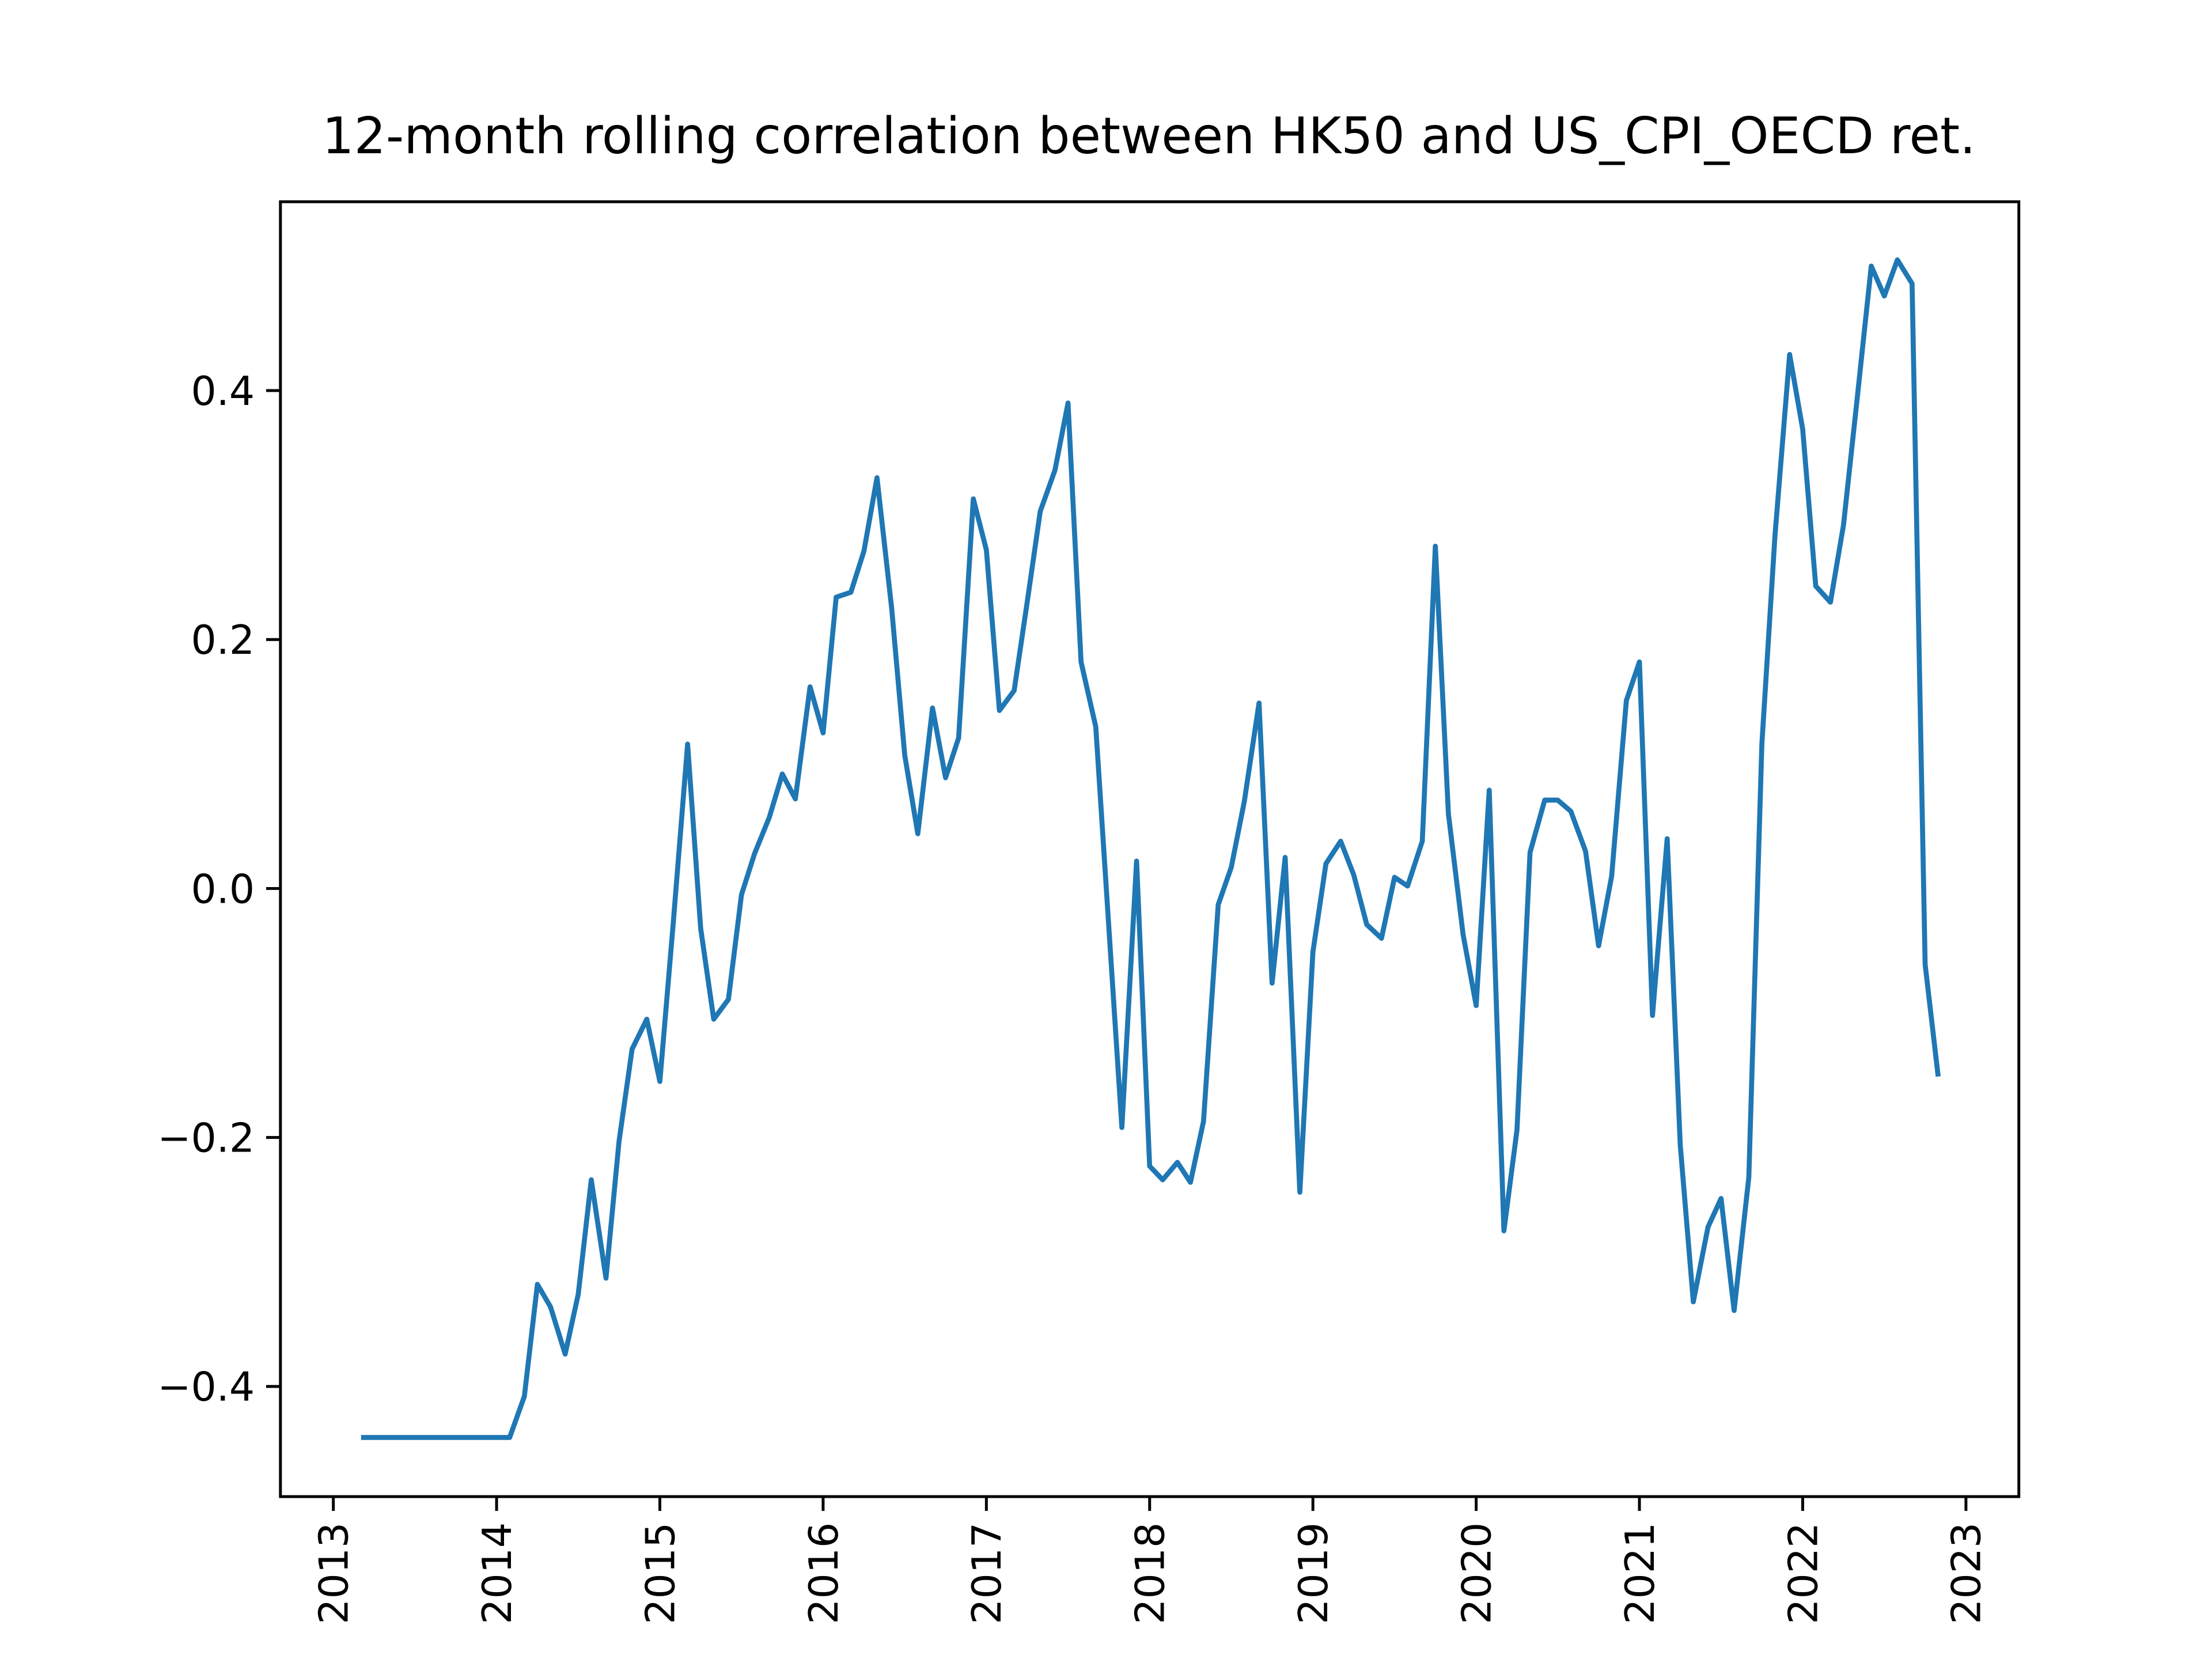 The width and height of the screenshot is (2212, 1659). Describe the element at coordinates (1313, 1573) in the screenshot. I see `x-tick-label: 2019` at that location.